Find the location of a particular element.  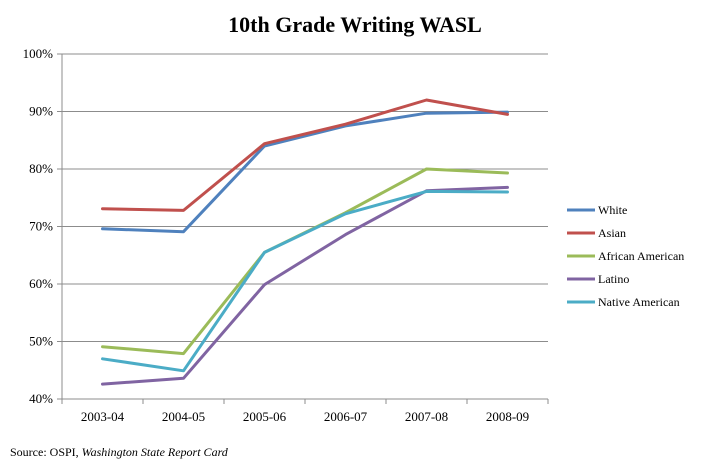

x-tick-label: 2006-07 is located at coordinates (346, 416).